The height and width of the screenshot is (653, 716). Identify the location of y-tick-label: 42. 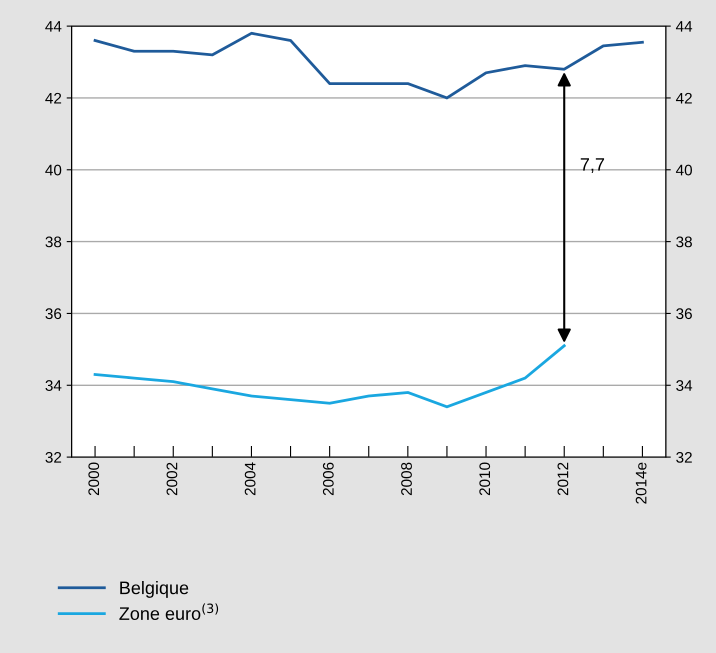
(53, 98).